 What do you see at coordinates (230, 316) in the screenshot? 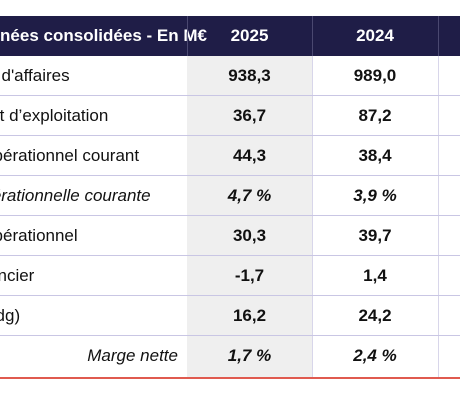
I see `table-row: Résultat net (pdg) 16,2 24,2` at bounding box center [230, 316].